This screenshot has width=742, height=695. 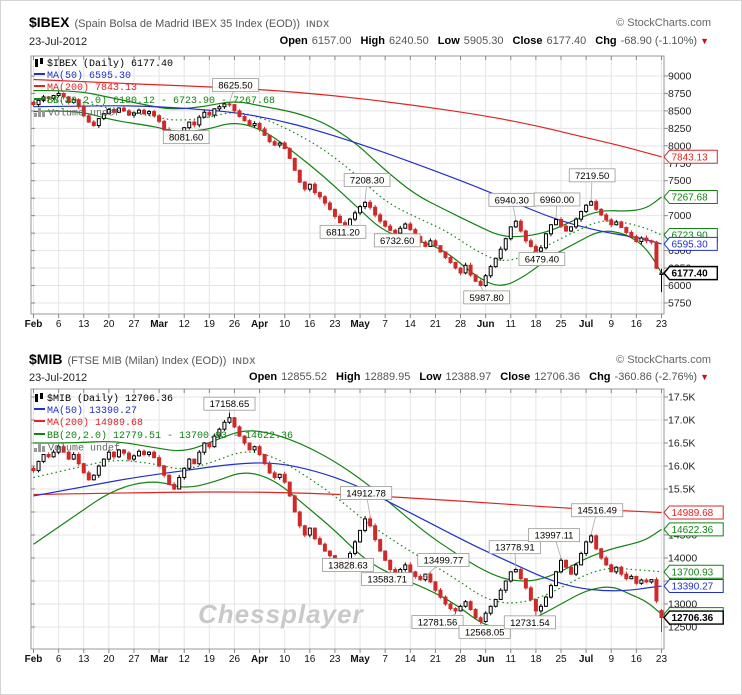 What do you see at coordinates (680, 146) in the screenshot?
I see `y-tick-label: 8000` at bounding box center [680, 146].